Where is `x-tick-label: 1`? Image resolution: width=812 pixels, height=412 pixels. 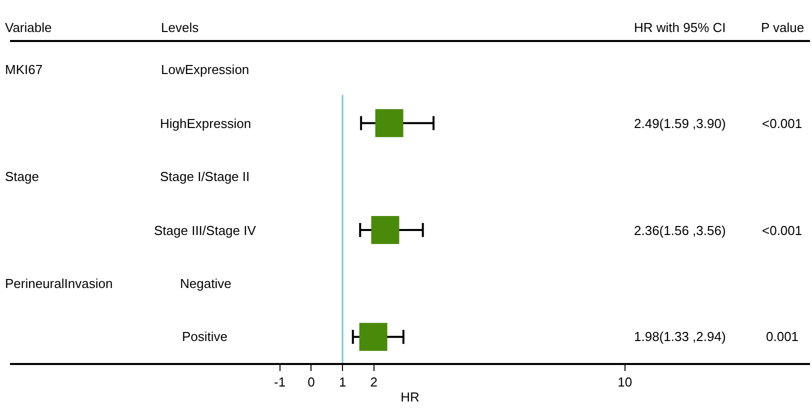 x-tick-label: 1 is located at coordinates (342, 382).